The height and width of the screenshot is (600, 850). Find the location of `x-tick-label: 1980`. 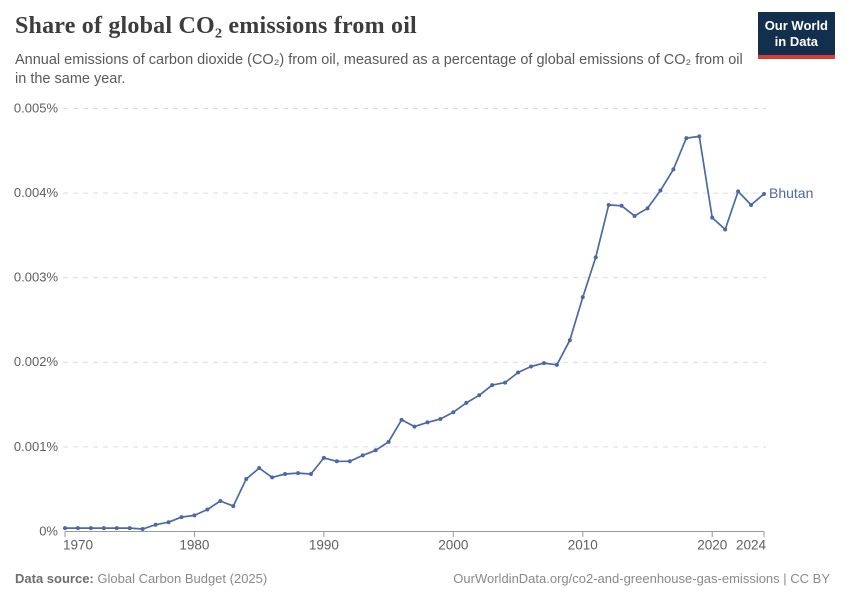

x-tick-label: 1980 is located at coordinates (194, 545).